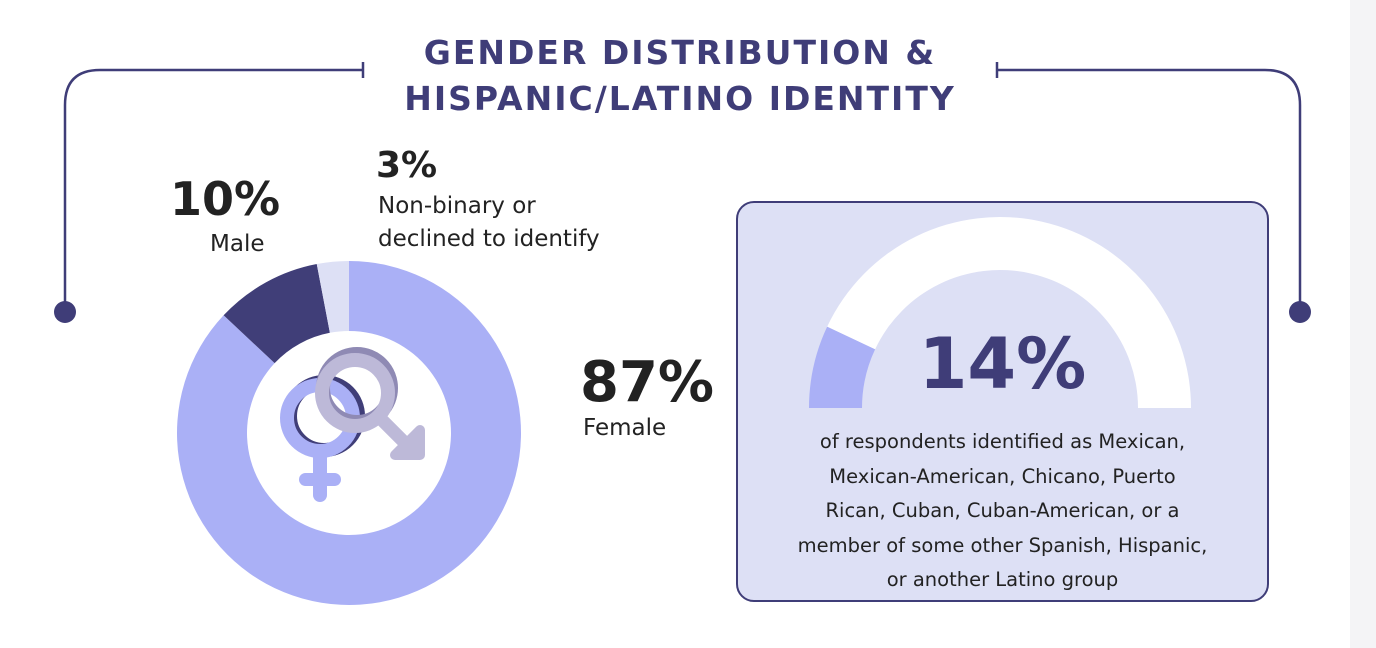 The image size is (1376, 648). Describe the element at coordinates (1002, 579) in the screenshot. I see `description-line: or another Latino group` at that location.